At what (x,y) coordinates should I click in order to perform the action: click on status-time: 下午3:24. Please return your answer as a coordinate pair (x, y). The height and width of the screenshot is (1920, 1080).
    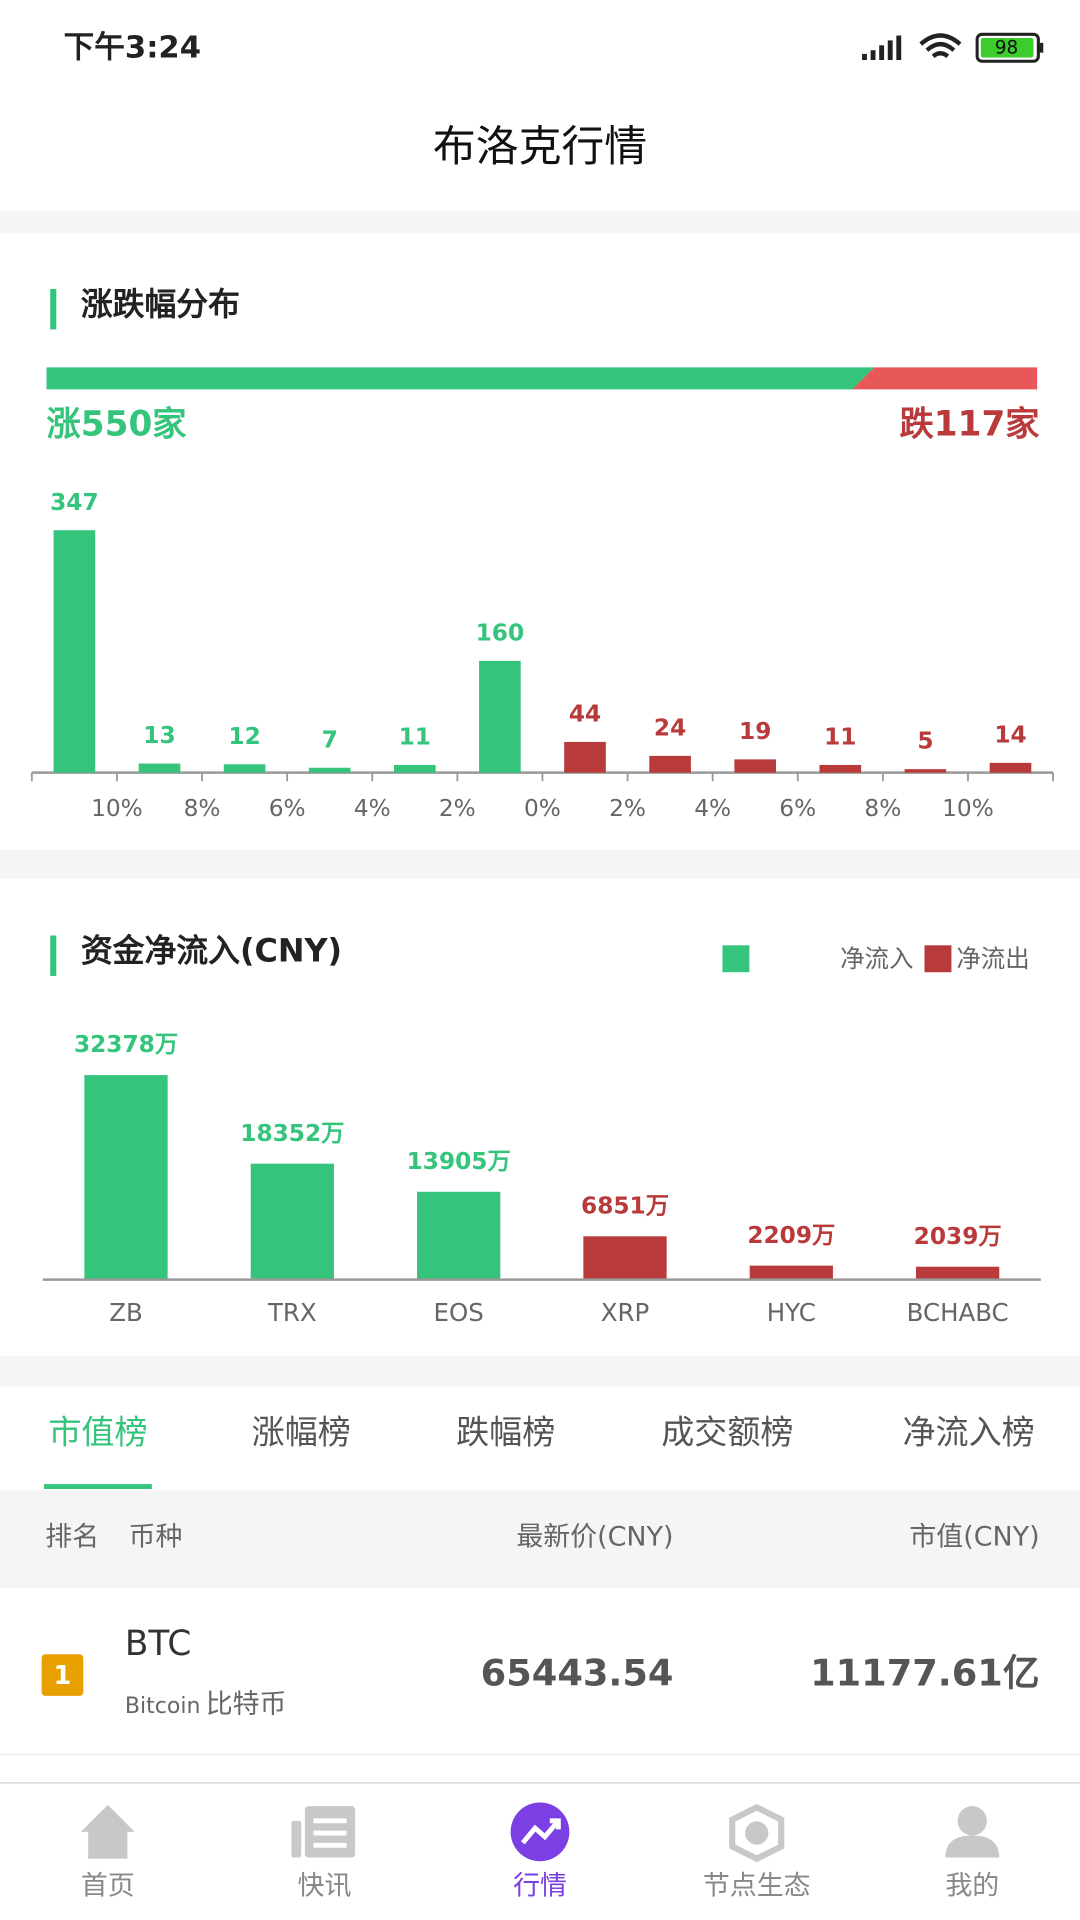
    Looking at the image, I should click on (132, 47).